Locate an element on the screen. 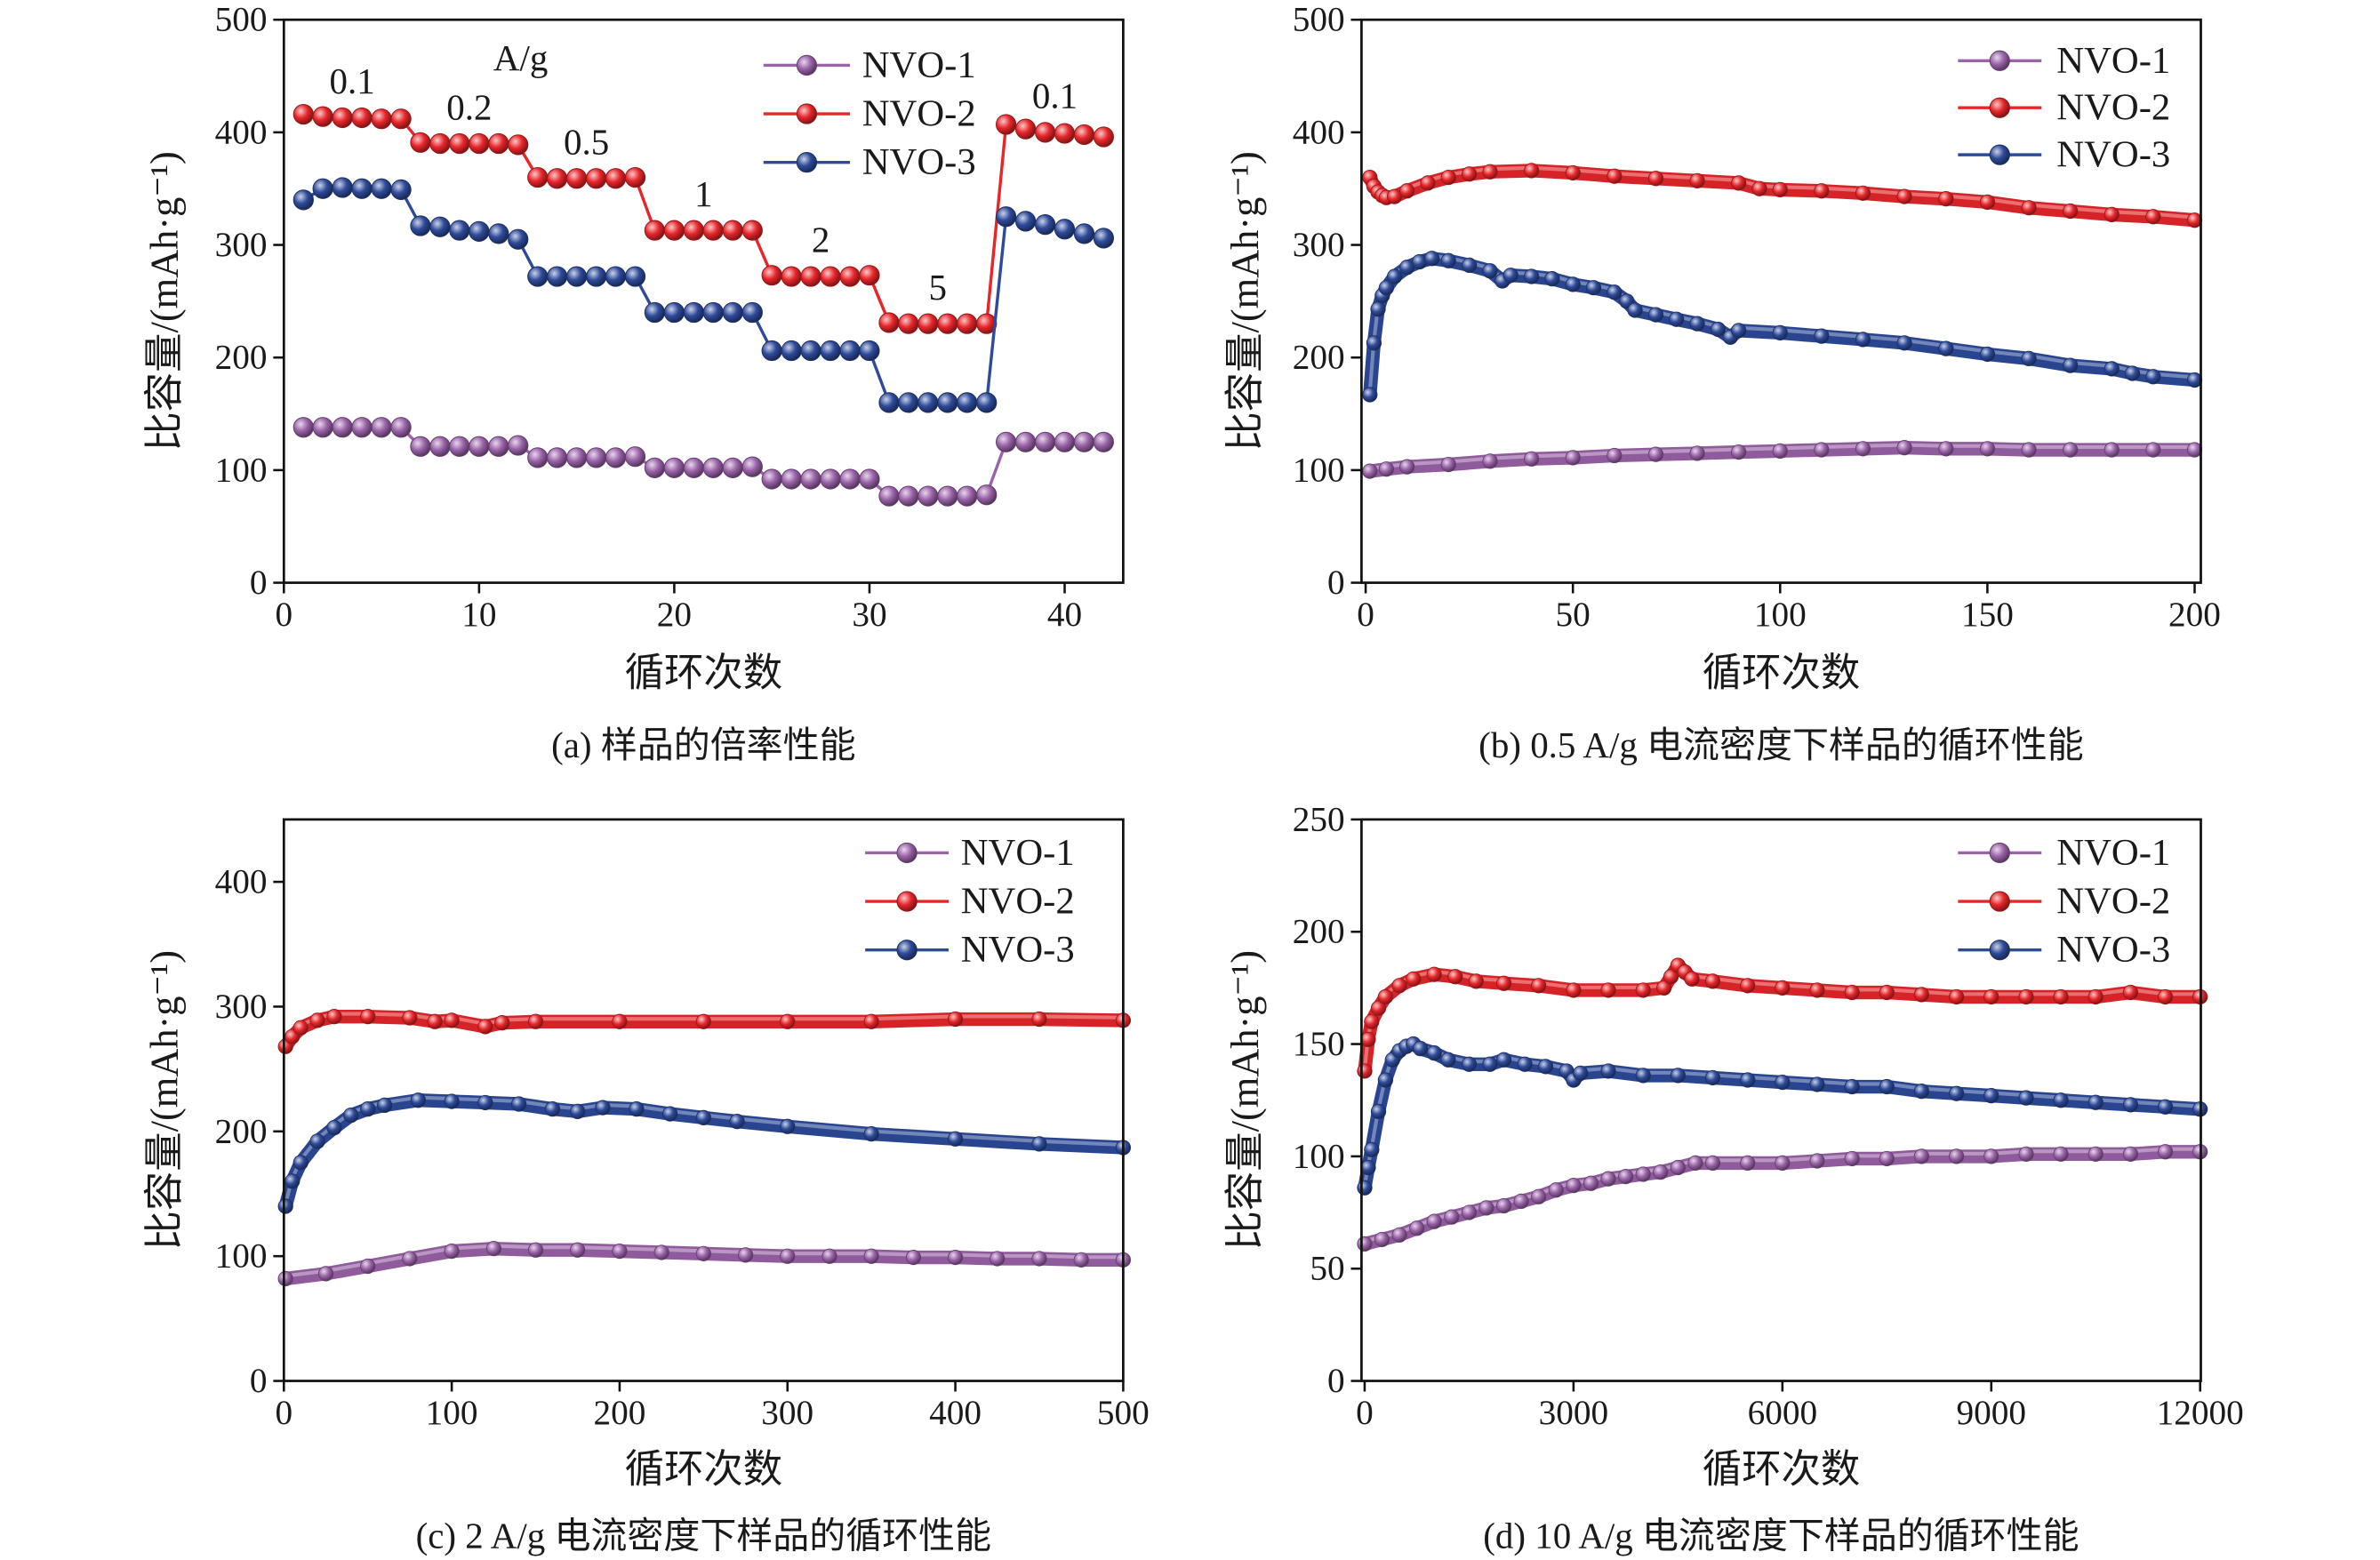 Image resolution: width=2380 pixels, height=1560 pixels. y-tick-label: 100 is located at coordinates (241, 1256).